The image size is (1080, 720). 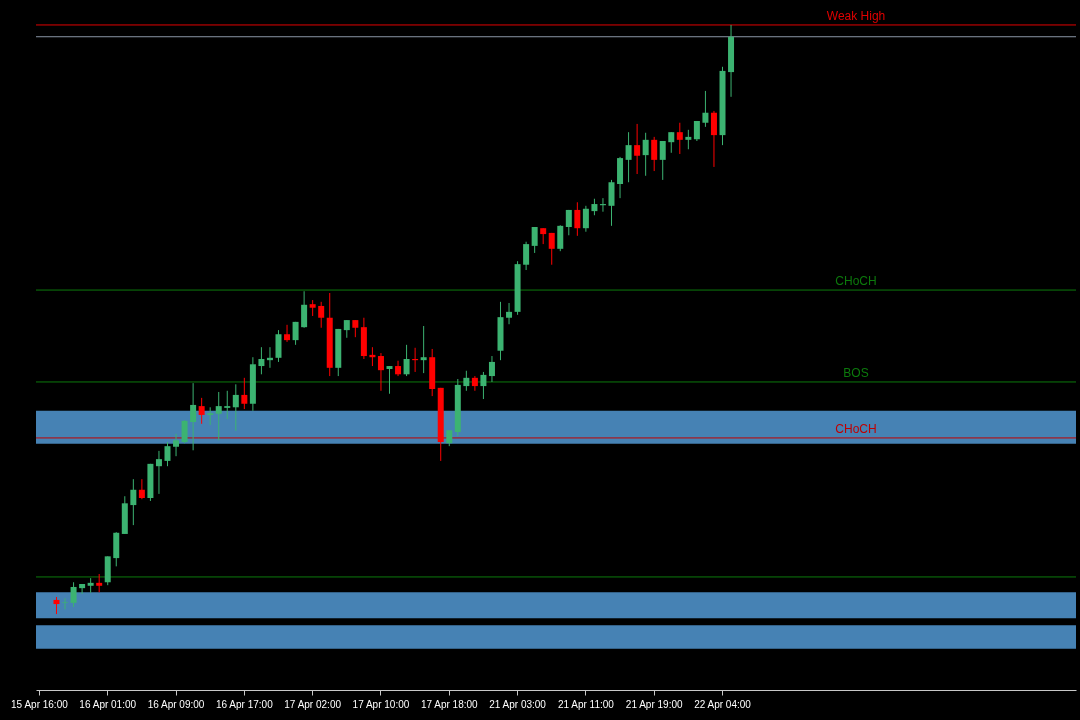 I want to click on x-tick-label: 17 Apr 18:00, so click(x=449, y=704).